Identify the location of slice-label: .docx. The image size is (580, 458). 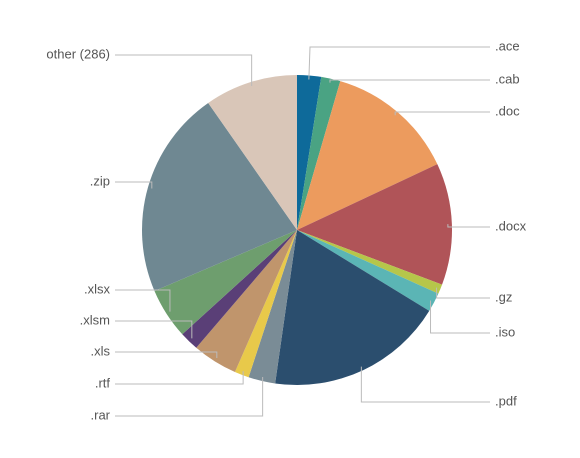
(511, 225).